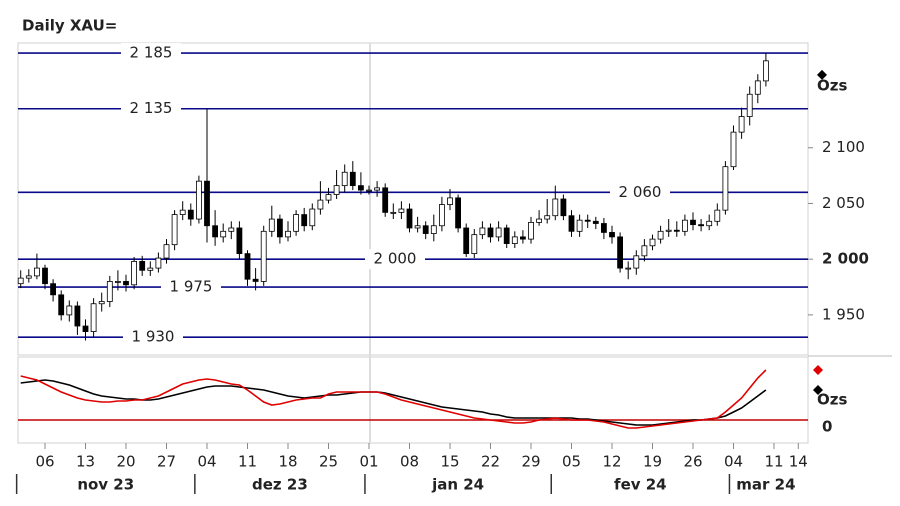 The width and height of the screenshot is (900, 506). I want to click on x-tick-label: 06, so click(44, 462).